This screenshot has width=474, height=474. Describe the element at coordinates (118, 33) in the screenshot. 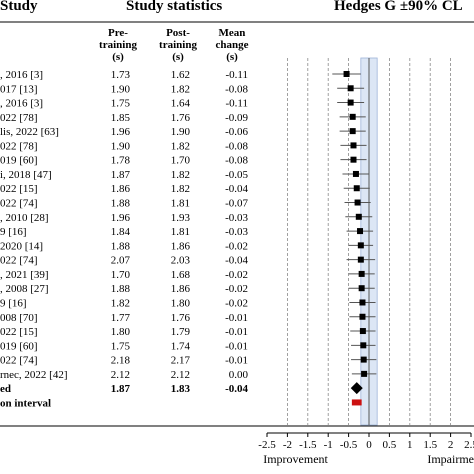

I see `pre-header-line-1: Pre-` at that location.